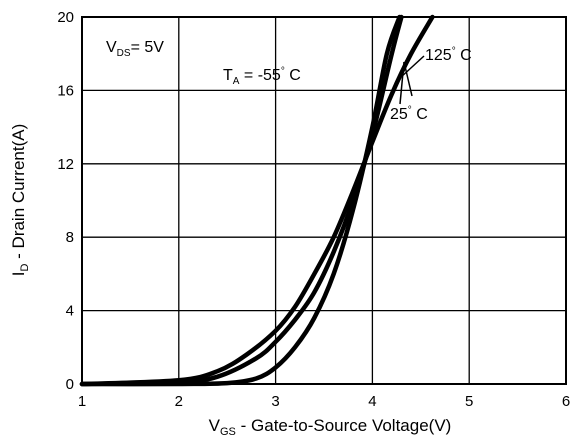 The image size is (571, 437). I want to click on x-tick-label: 6, so click(566, 401).